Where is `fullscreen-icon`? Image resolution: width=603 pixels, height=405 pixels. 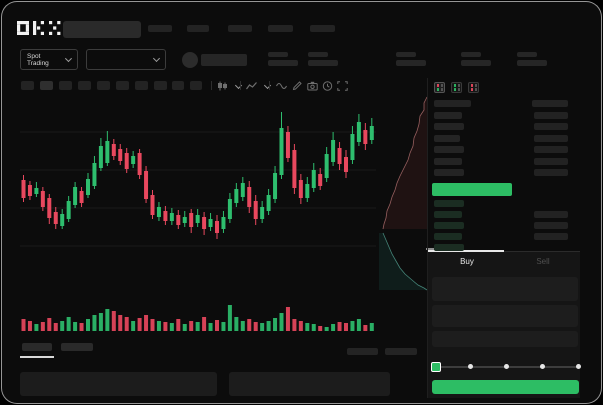 fullscreen-icon is located at coordinates (342, 86).